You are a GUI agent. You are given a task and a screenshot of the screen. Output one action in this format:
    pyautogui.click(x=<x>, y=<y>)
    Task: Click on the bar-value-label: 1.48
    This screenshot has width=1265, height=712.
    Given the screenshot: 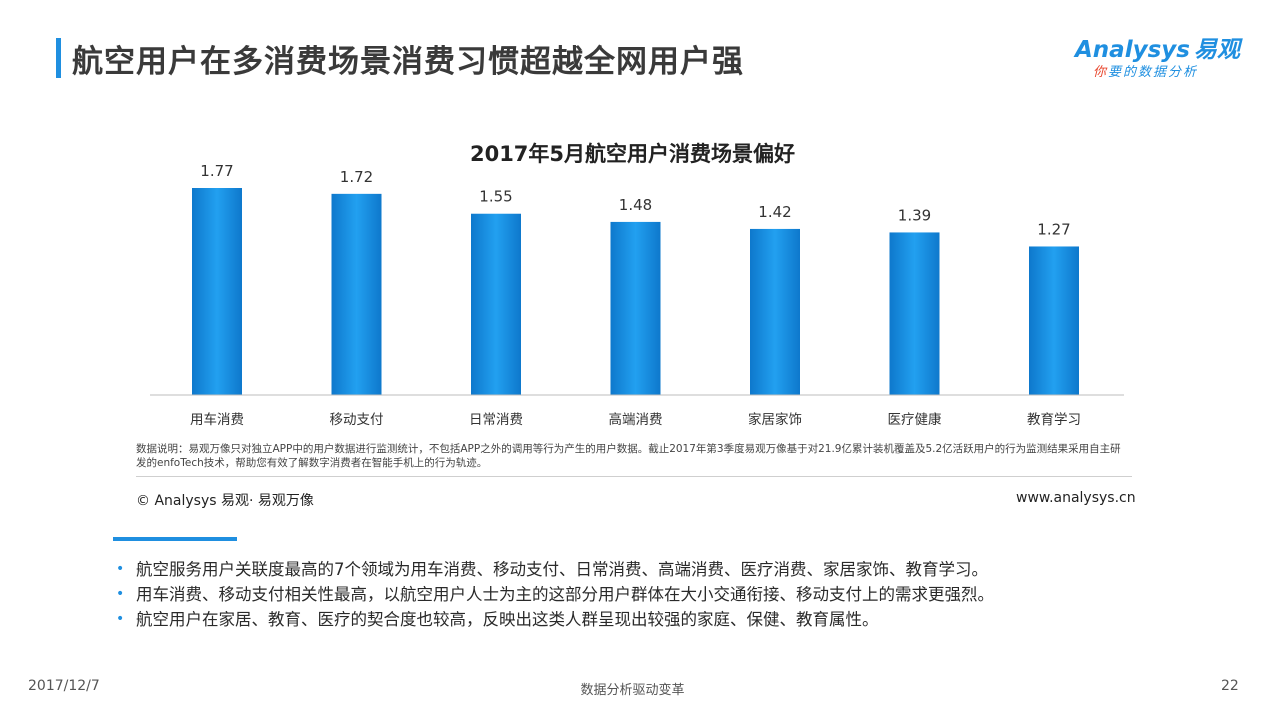 What is the action you would take?
    pyautogui.click(x=635, y=205)
    